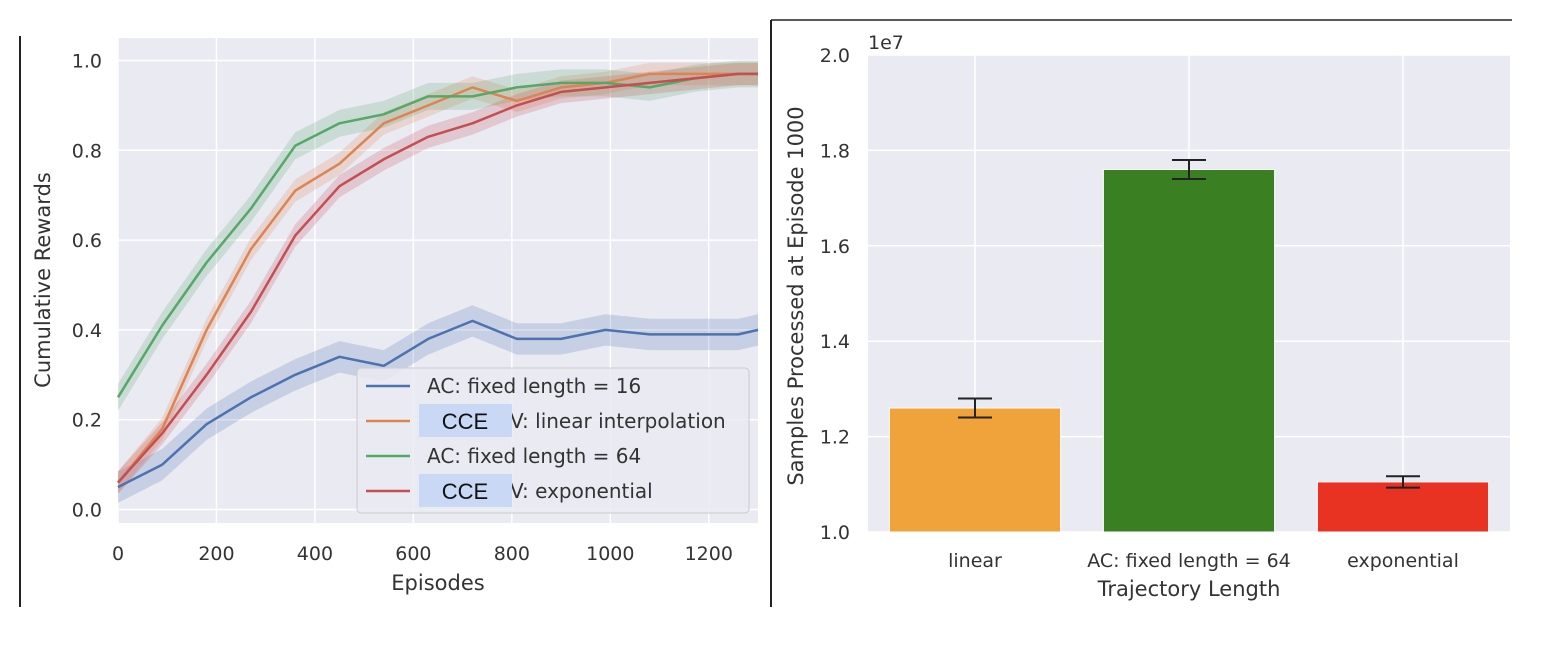  What do you see at coordinates (512, 554) in the screenshot?
I see `line-chart-x-tick-label: 800` at bounding box center [512, 554].